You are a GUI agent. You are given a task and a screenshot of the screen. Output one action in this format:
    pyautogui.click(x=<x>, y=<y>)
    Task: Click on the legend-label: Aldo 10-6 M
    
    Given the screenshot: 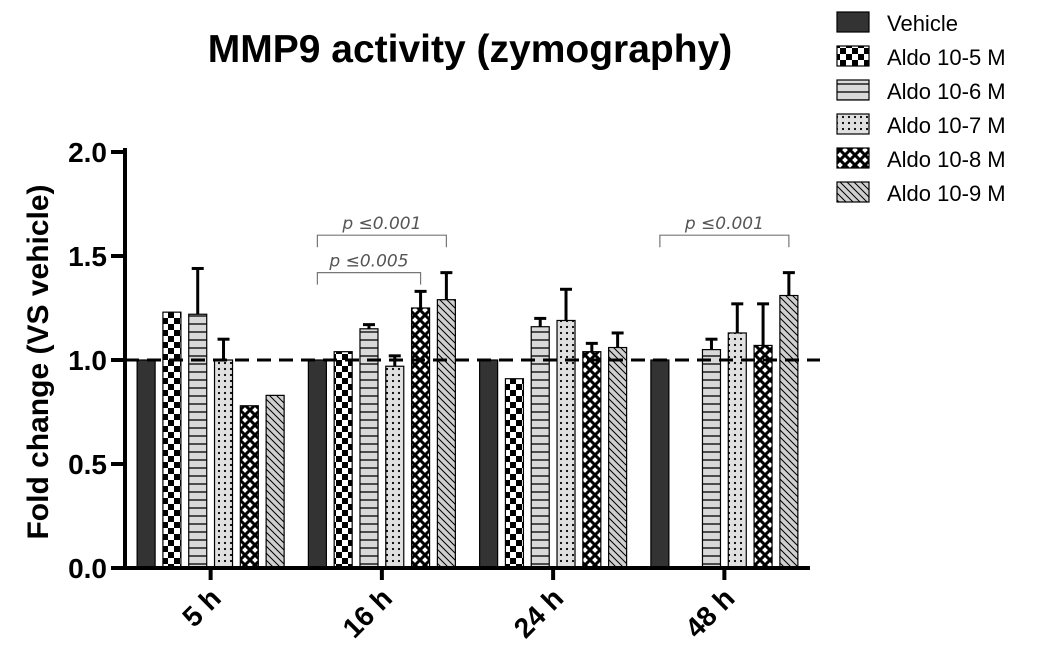 What is the action you would take?
    pyautogui.click(x=946, y=91)
    